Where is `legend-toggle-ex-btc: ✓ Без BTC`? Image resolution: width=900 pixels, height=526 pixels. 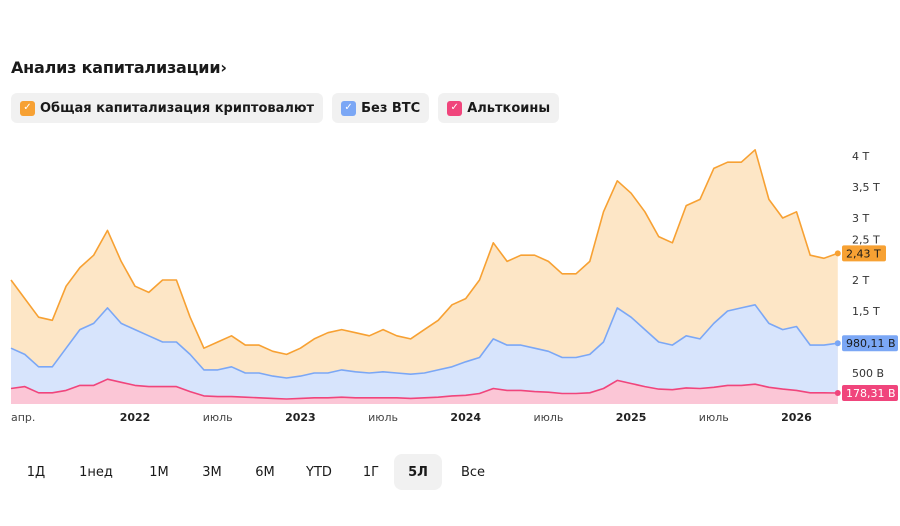
legend-toggle-ex-btc: ✓ Без BTC is located at coordinates (381, 108).